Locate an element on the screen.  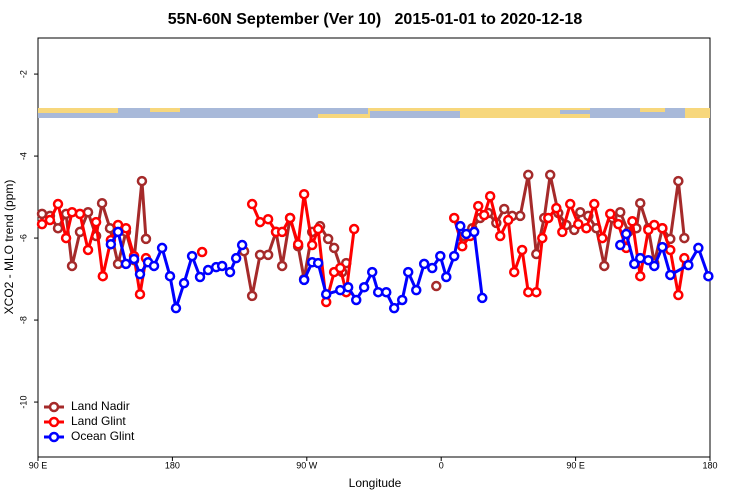
y-axis-label: XCO2 - MLO trend (ppm) is located at coordinates (9, 247).